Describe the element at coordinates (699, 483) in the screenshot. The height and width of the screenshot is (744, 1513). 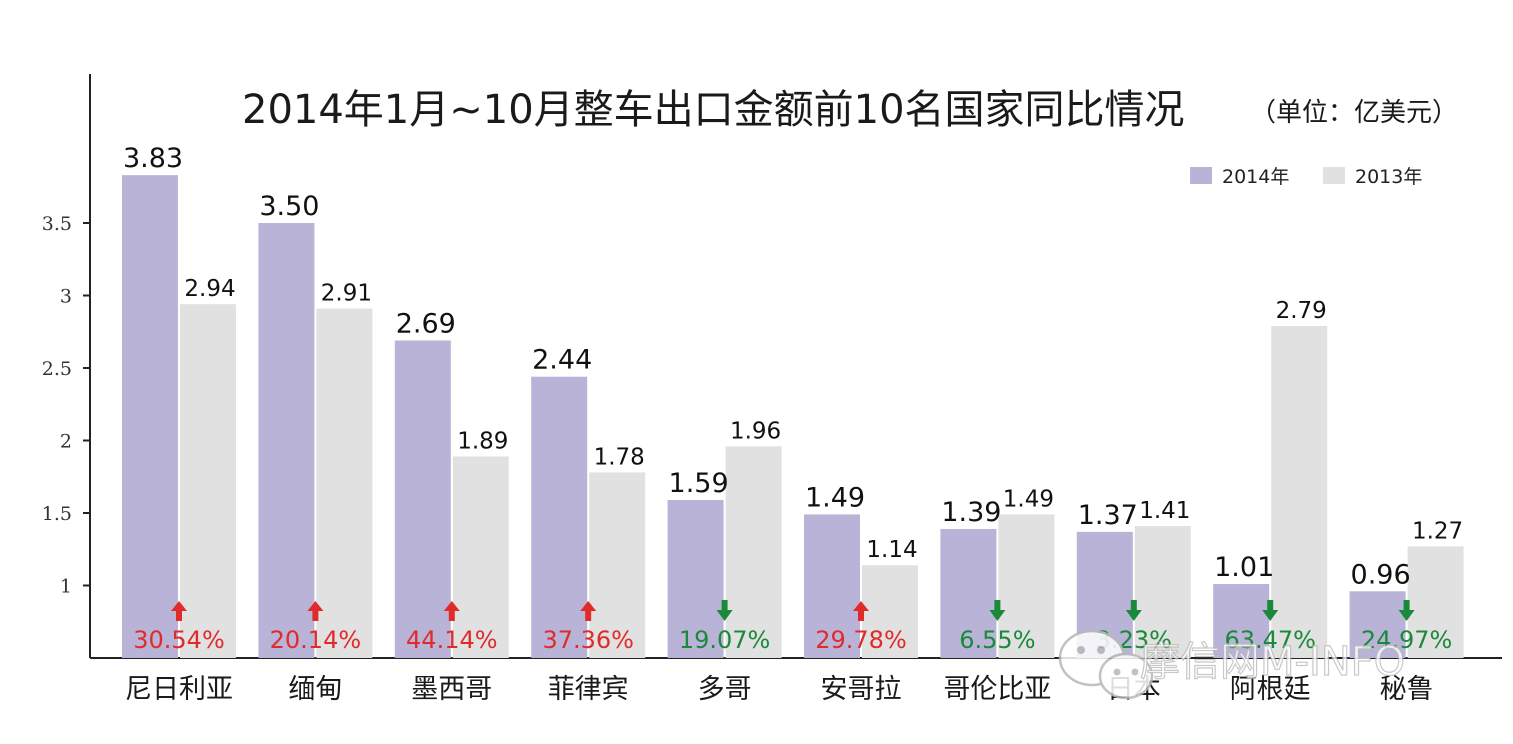
I see `data-label-2014: 1.59` at that location.